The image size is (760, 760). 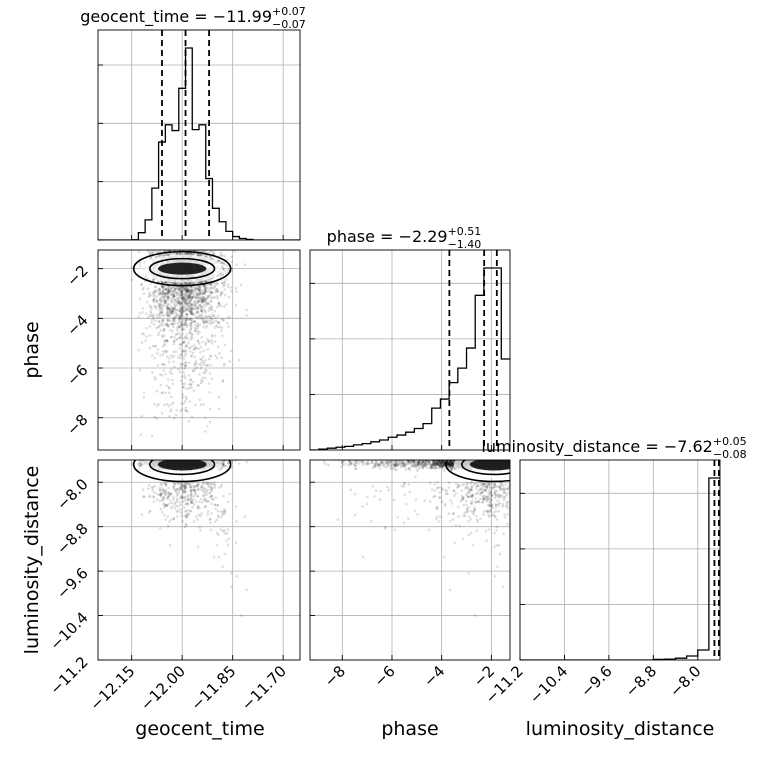 I want to click on sample-point-1924, so click(x=177, y=293).